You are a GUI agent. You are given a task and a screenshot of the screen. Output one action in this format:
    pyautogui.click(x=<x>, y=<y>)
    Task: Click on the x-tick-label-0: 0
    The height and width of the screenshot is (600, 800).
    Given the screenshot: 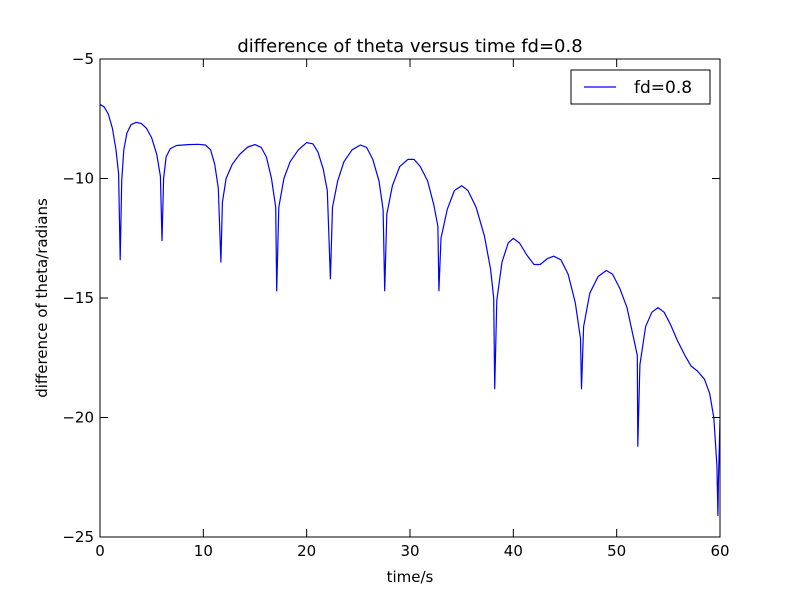 What is the action you would take?
    pyautogui.click(x=100, y=551)
    